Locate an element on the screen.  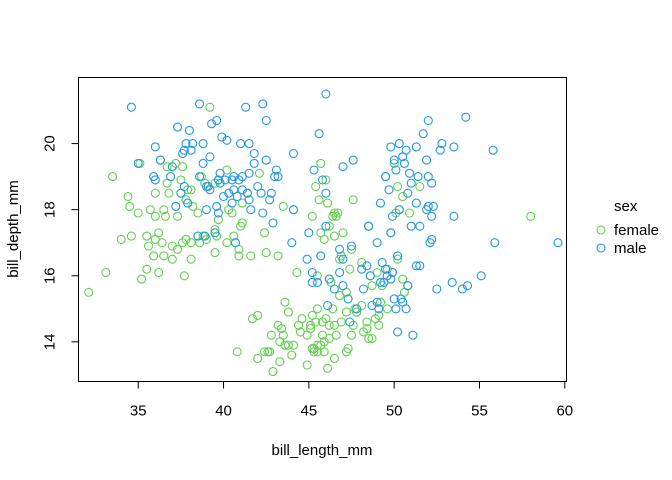
y-tick-label: 14 is located at coordinates (50, 342).